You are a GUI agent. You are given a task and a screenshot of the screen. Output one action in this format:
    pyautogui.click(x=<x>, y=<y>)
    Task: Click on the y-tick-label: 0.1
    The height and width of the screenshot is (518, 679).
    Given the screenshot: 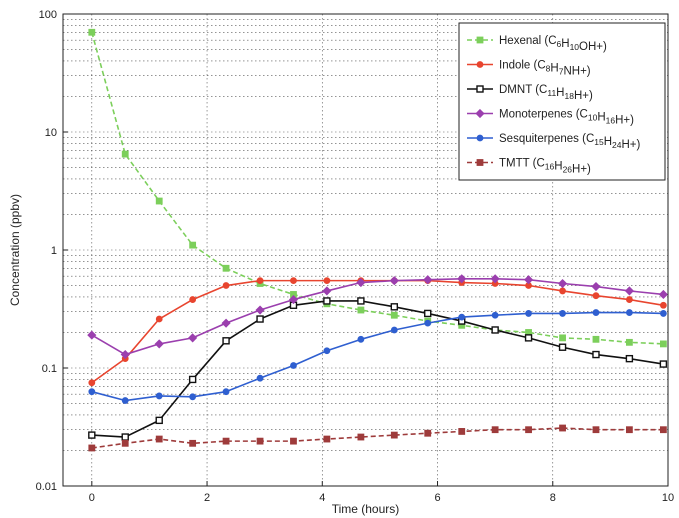 What is the action you would take?
    pyautogui.click(x=49, y=369)
    